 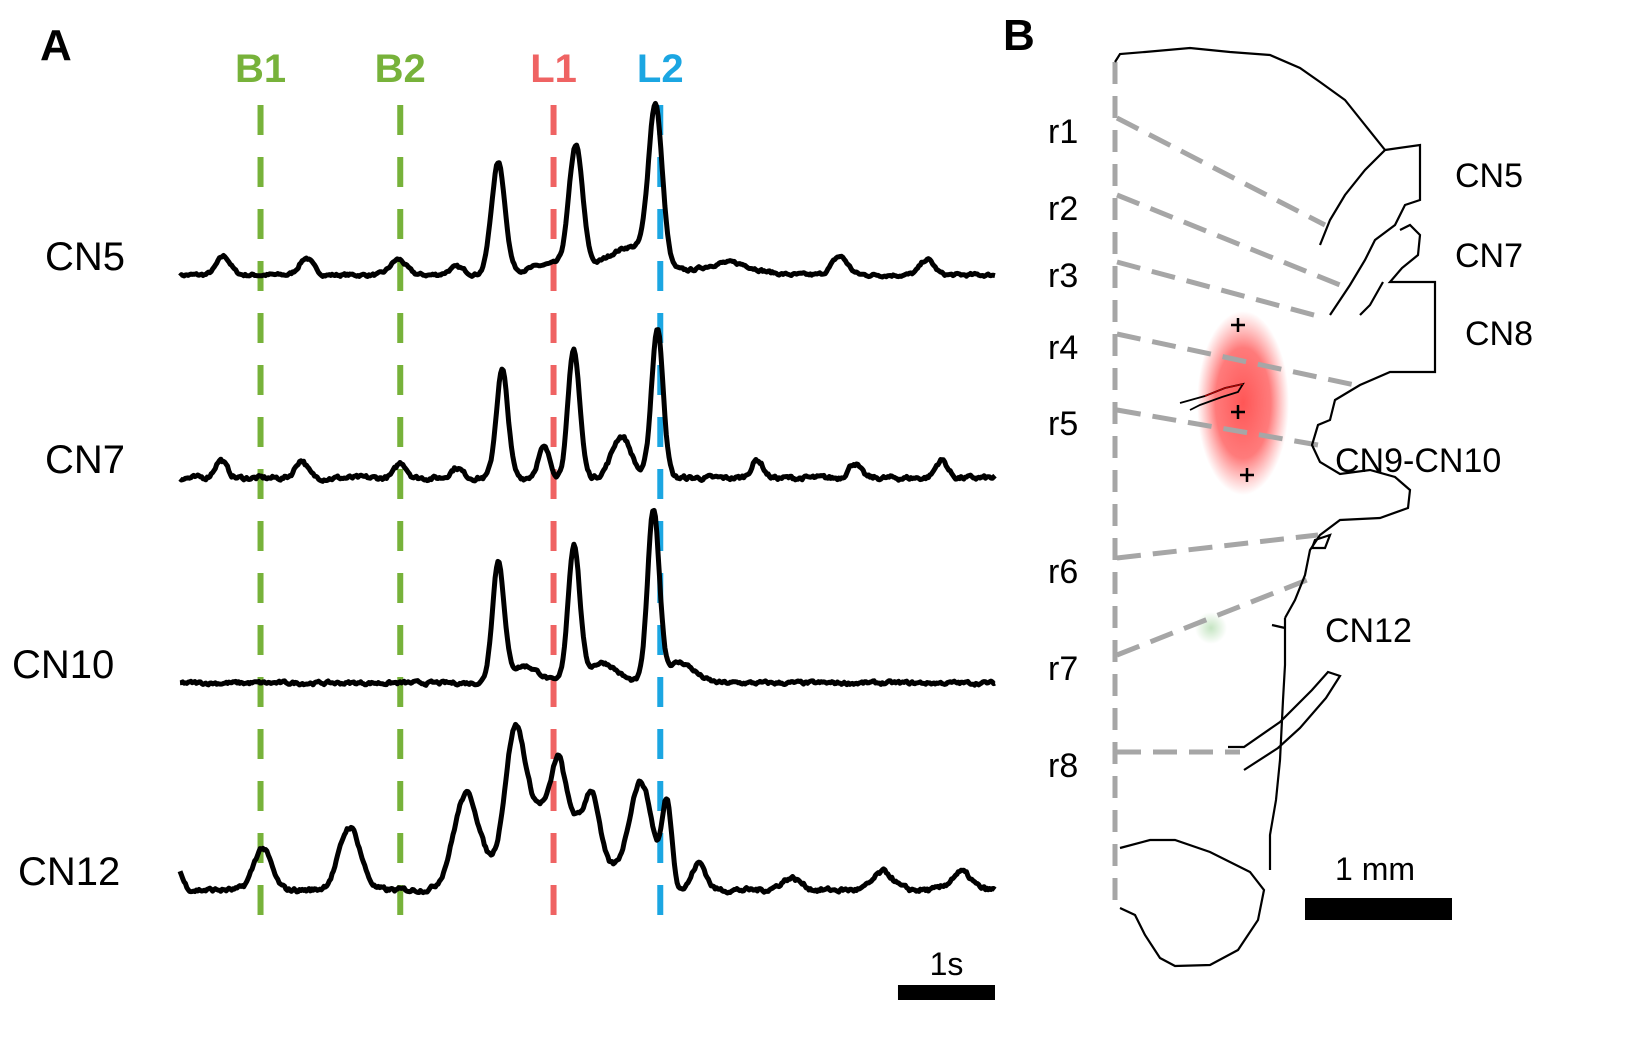 What do you see at coordinates (947, 964) in the screenshot?
I see `time-scale-label: 1s` at bounding box center [947, 964].